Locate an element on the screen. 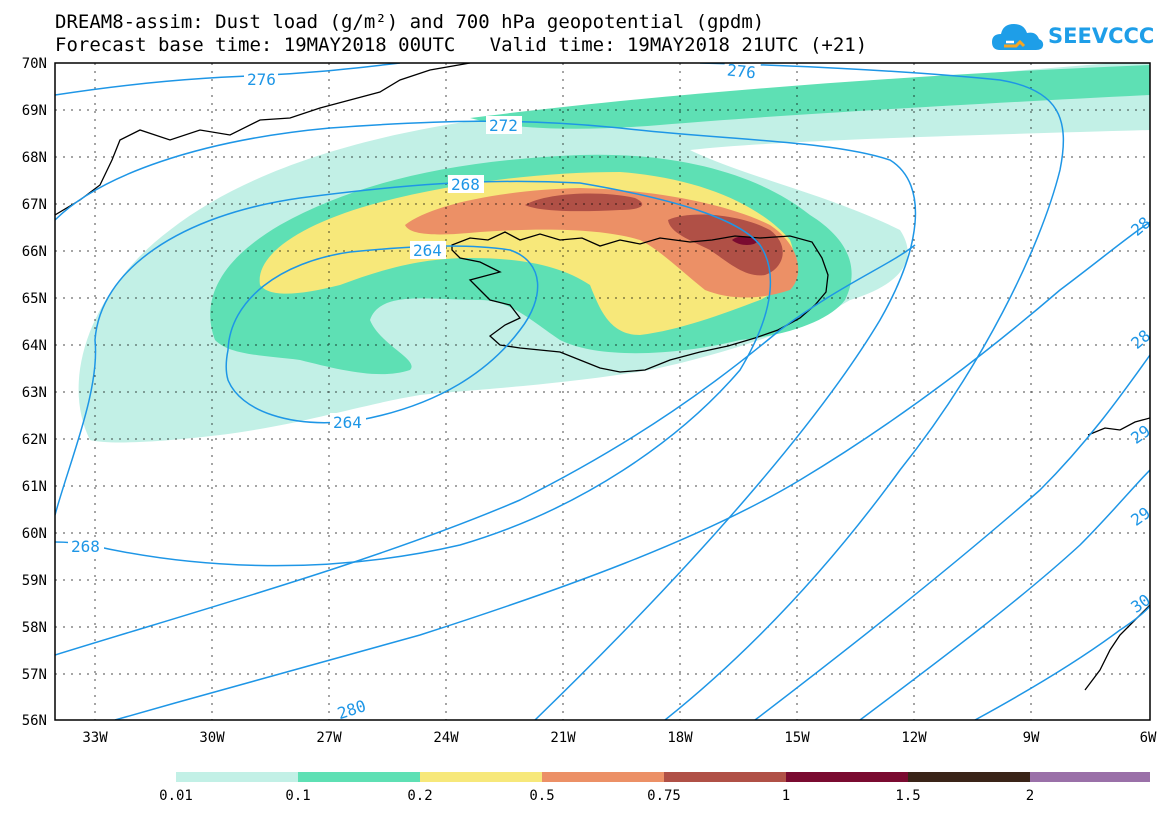  lat-label-57n: 57N is located at coordinates (34, 675).